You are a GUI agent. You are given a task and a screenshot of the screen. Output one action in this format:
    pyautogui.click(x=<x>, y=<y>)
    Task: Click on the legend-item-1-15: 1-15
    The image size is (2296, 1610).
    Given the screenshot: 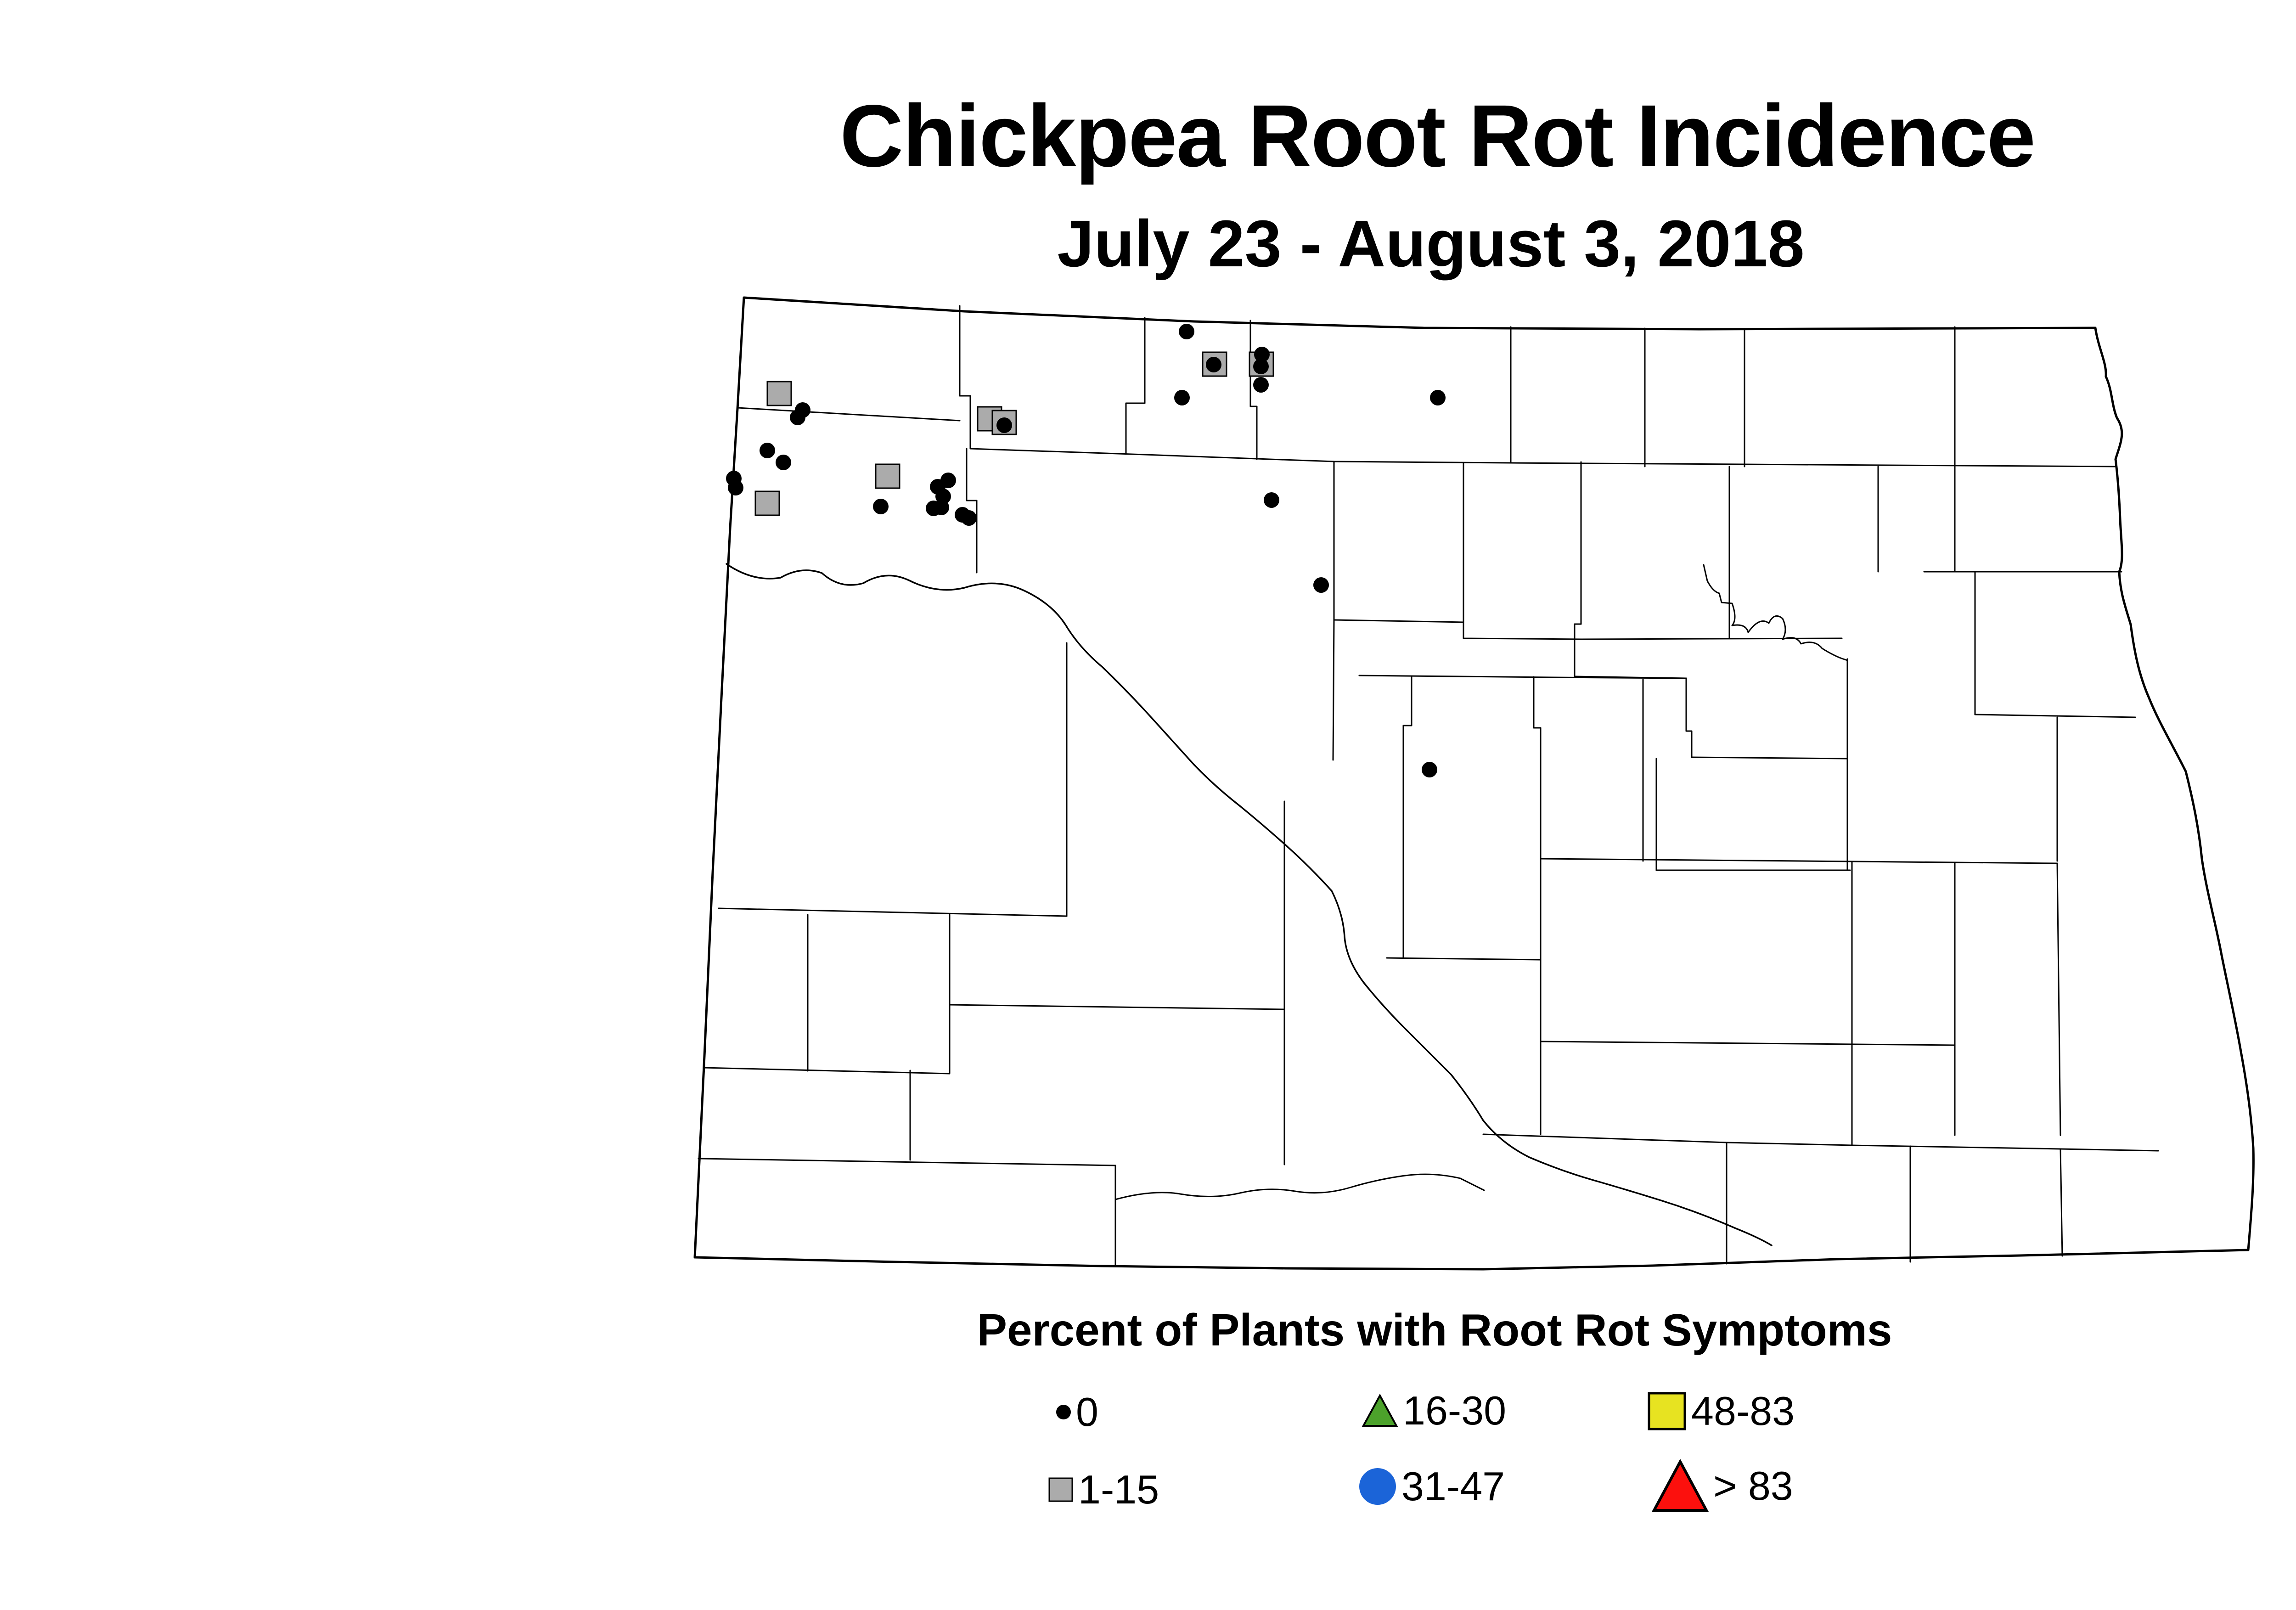 What is the action you would take?
    pyautogui.click(x=1103, y=1489)
    